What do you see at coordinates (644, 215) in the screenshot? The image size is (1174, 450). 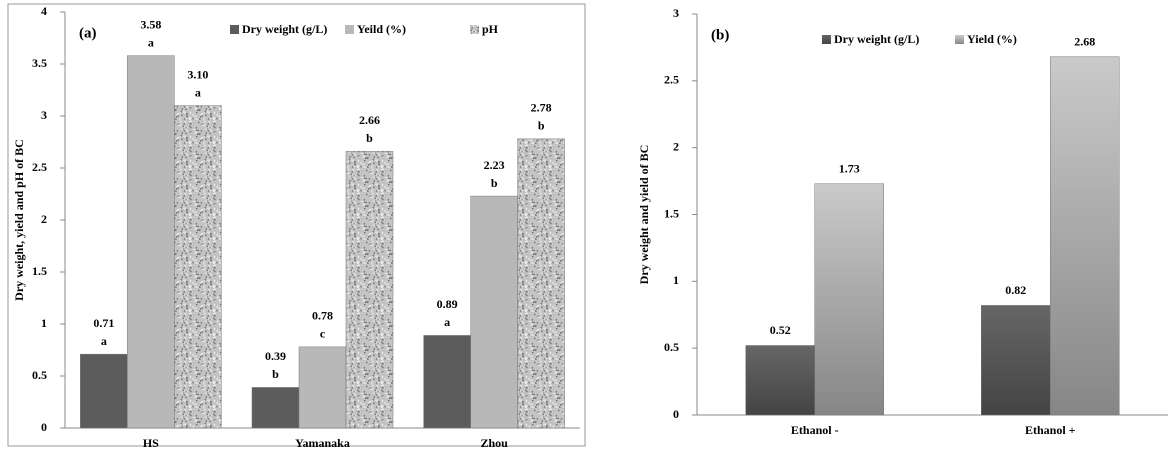 I see `y-axis-title: Dry weight and yield of BC` at bounding box center [644, 215].